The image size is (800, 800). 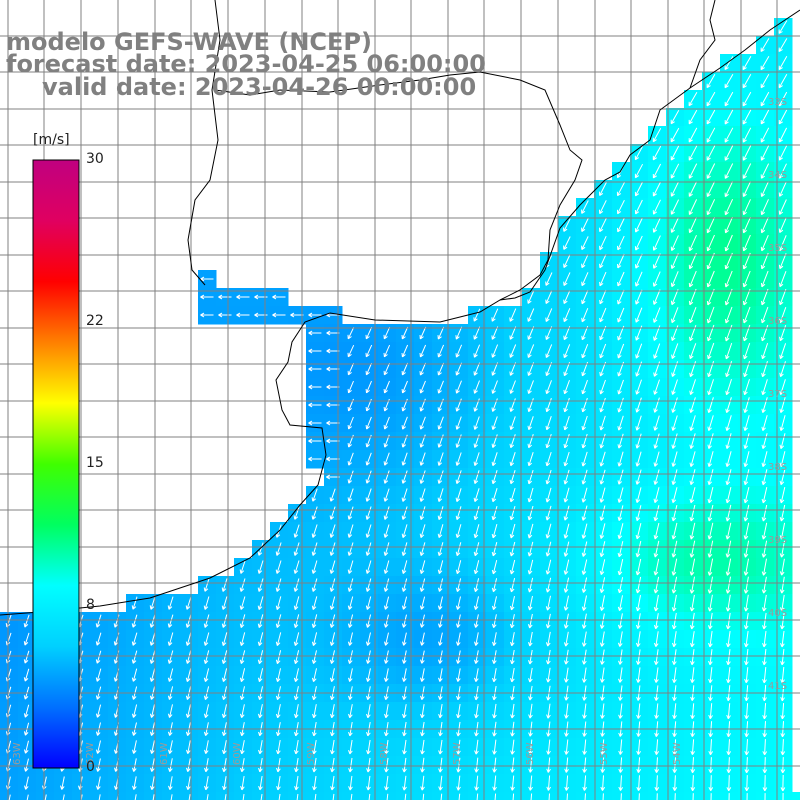 I want to click on map-title-forecast-date: forecast date: 2023-04-25 06:00:00, so click(x=246, y=64).